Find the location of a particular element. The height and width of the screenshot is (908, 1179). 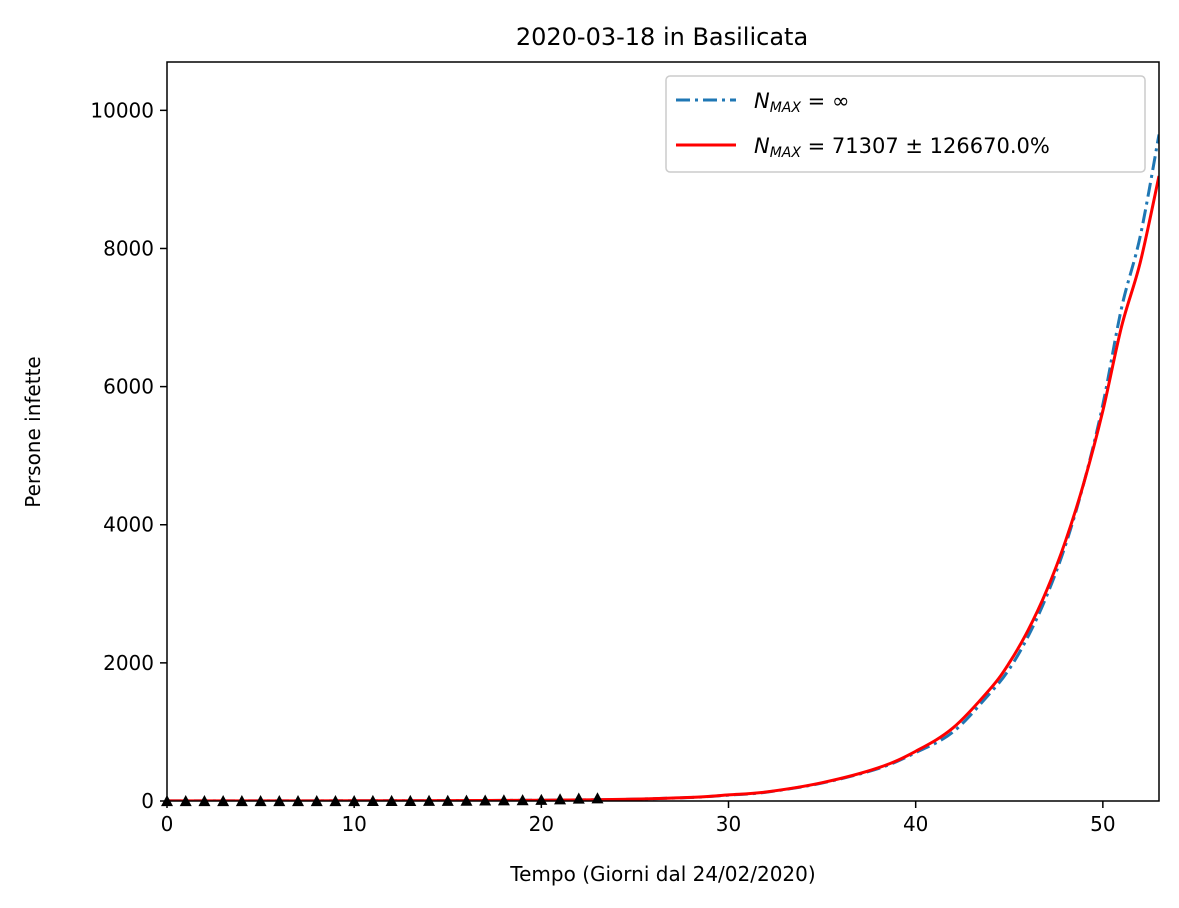

y-tick-label: 8000 is located at coordinates (128, 248).